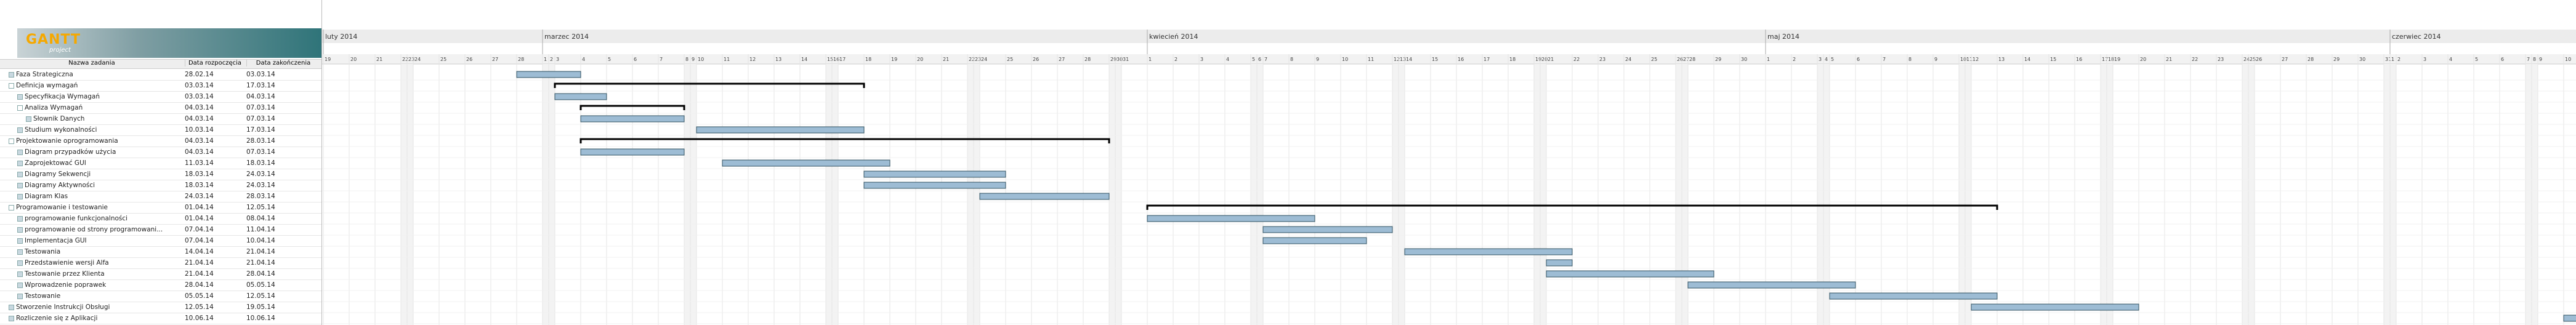 The width and height of the screenshot is (2576, 325). I want to click on month-label: kwiecień 2014, so click(1173, 37).